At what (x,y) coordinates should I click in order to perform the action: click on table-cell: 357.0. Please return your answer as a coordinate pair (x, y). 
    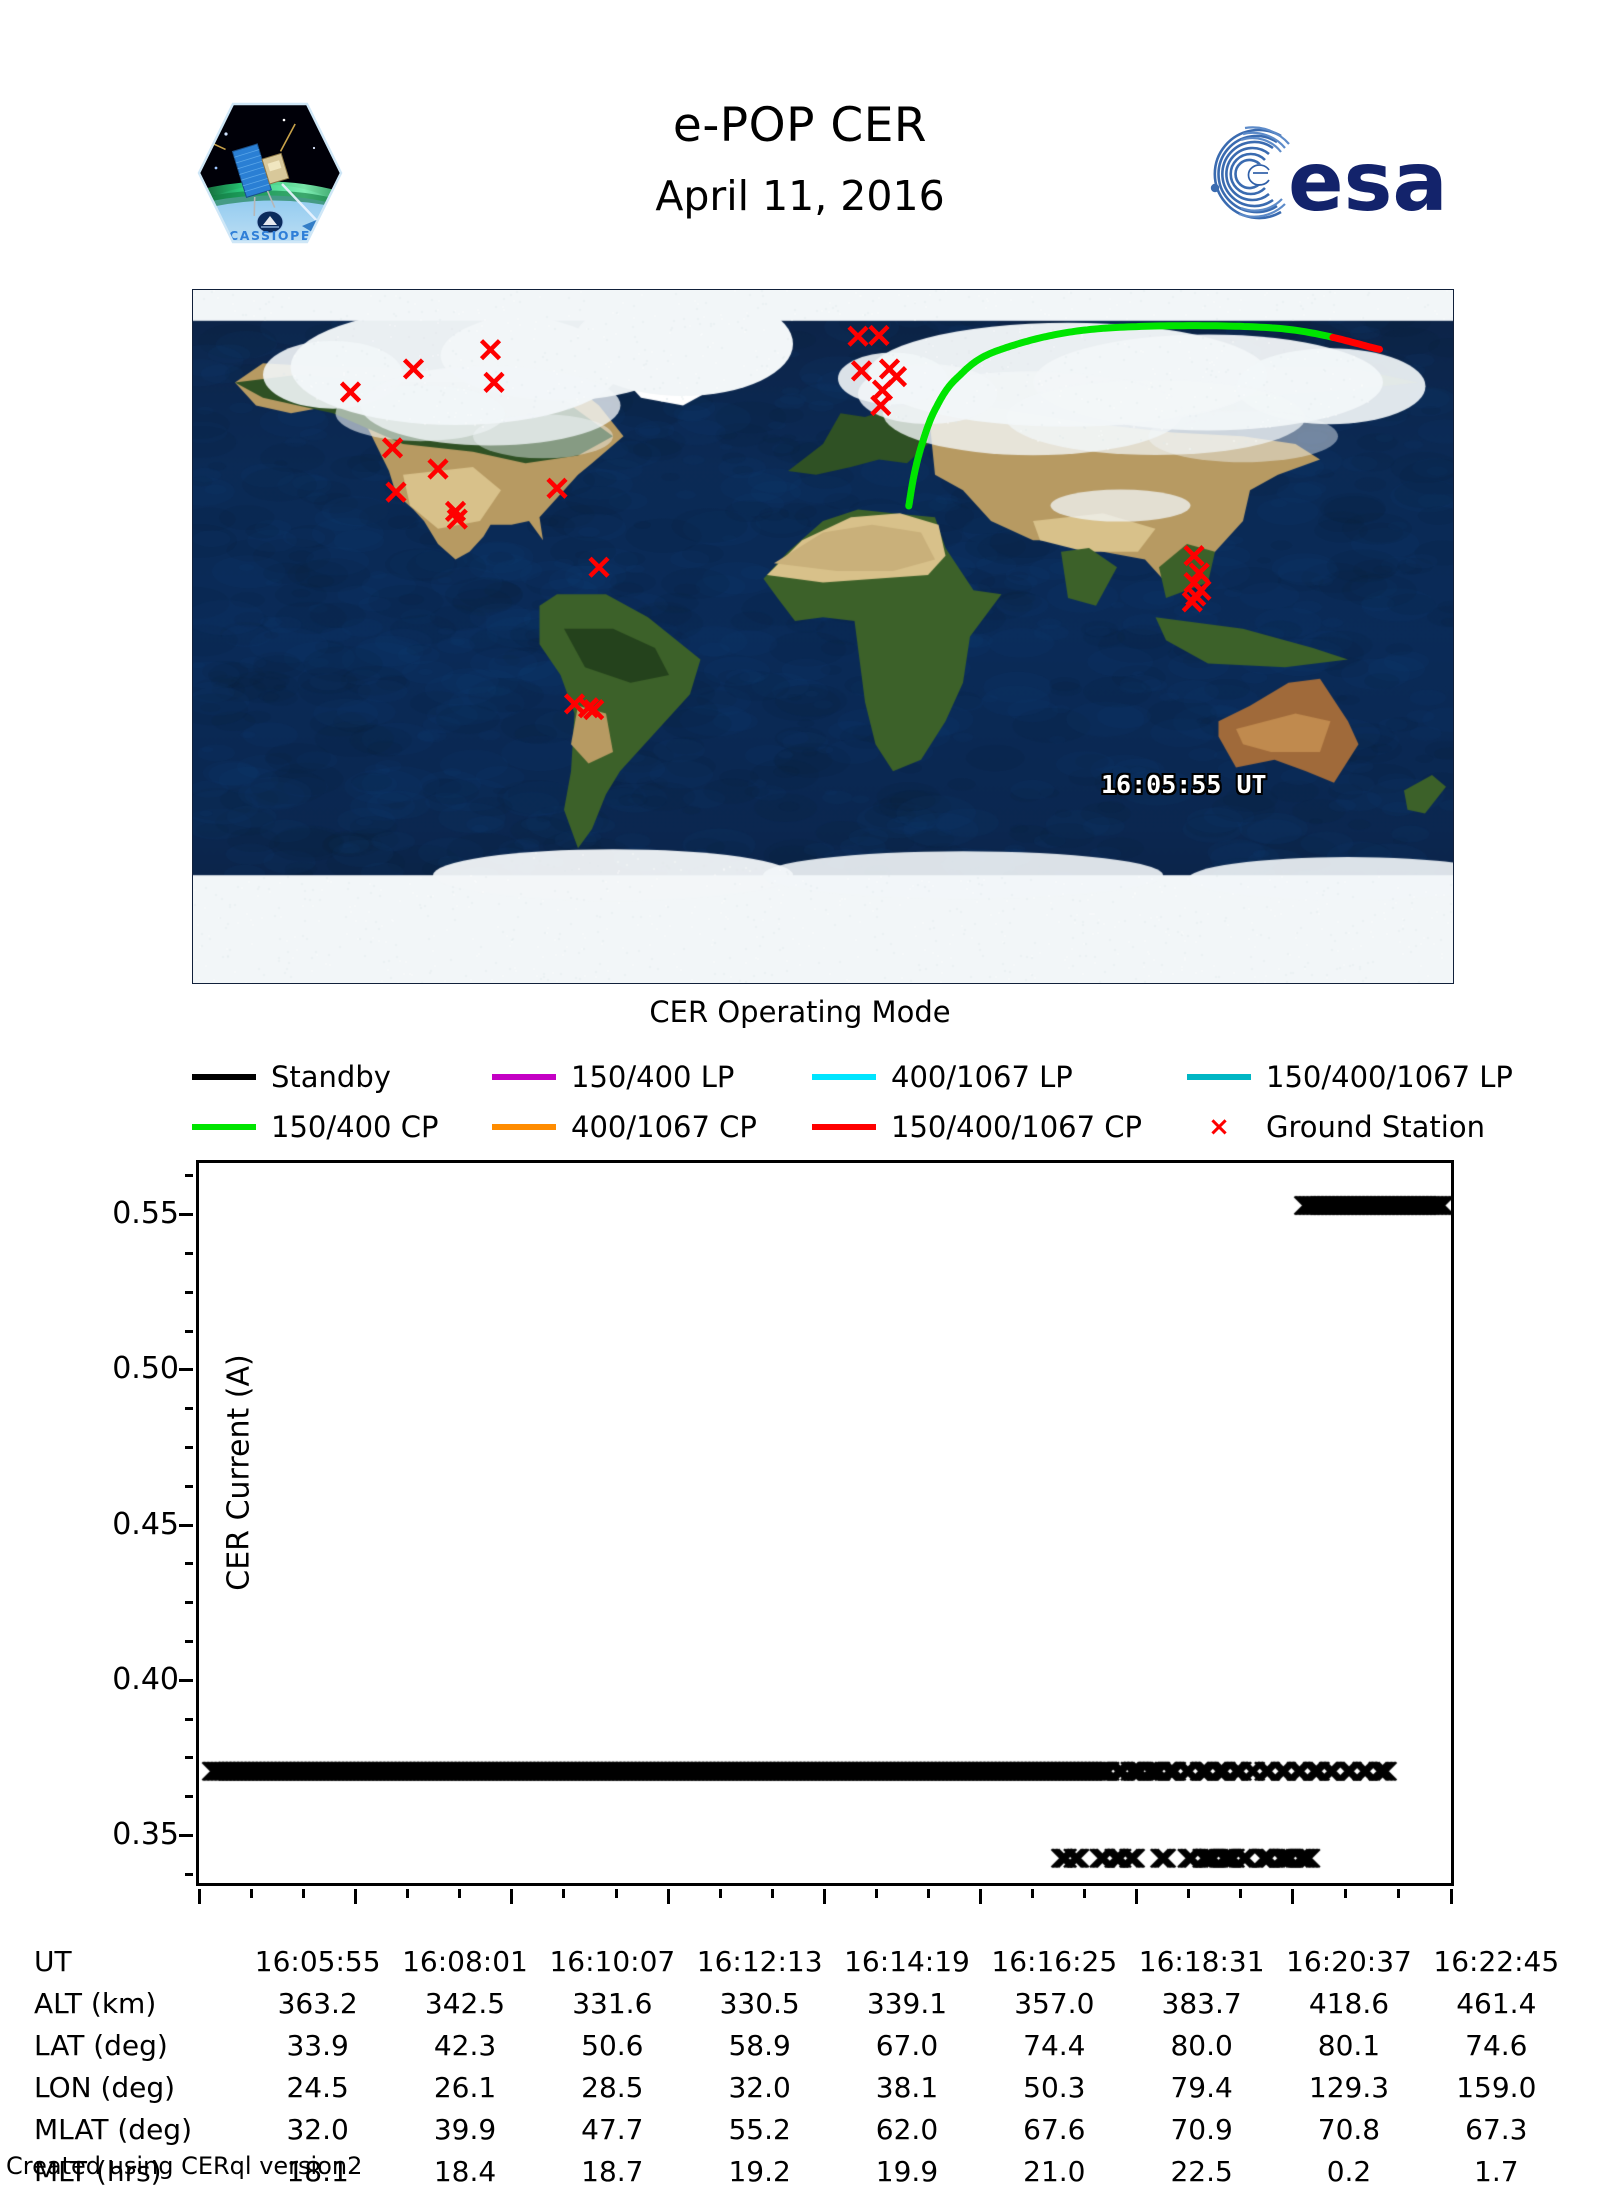
    Looking at the image, I should click on (1054, 2003).